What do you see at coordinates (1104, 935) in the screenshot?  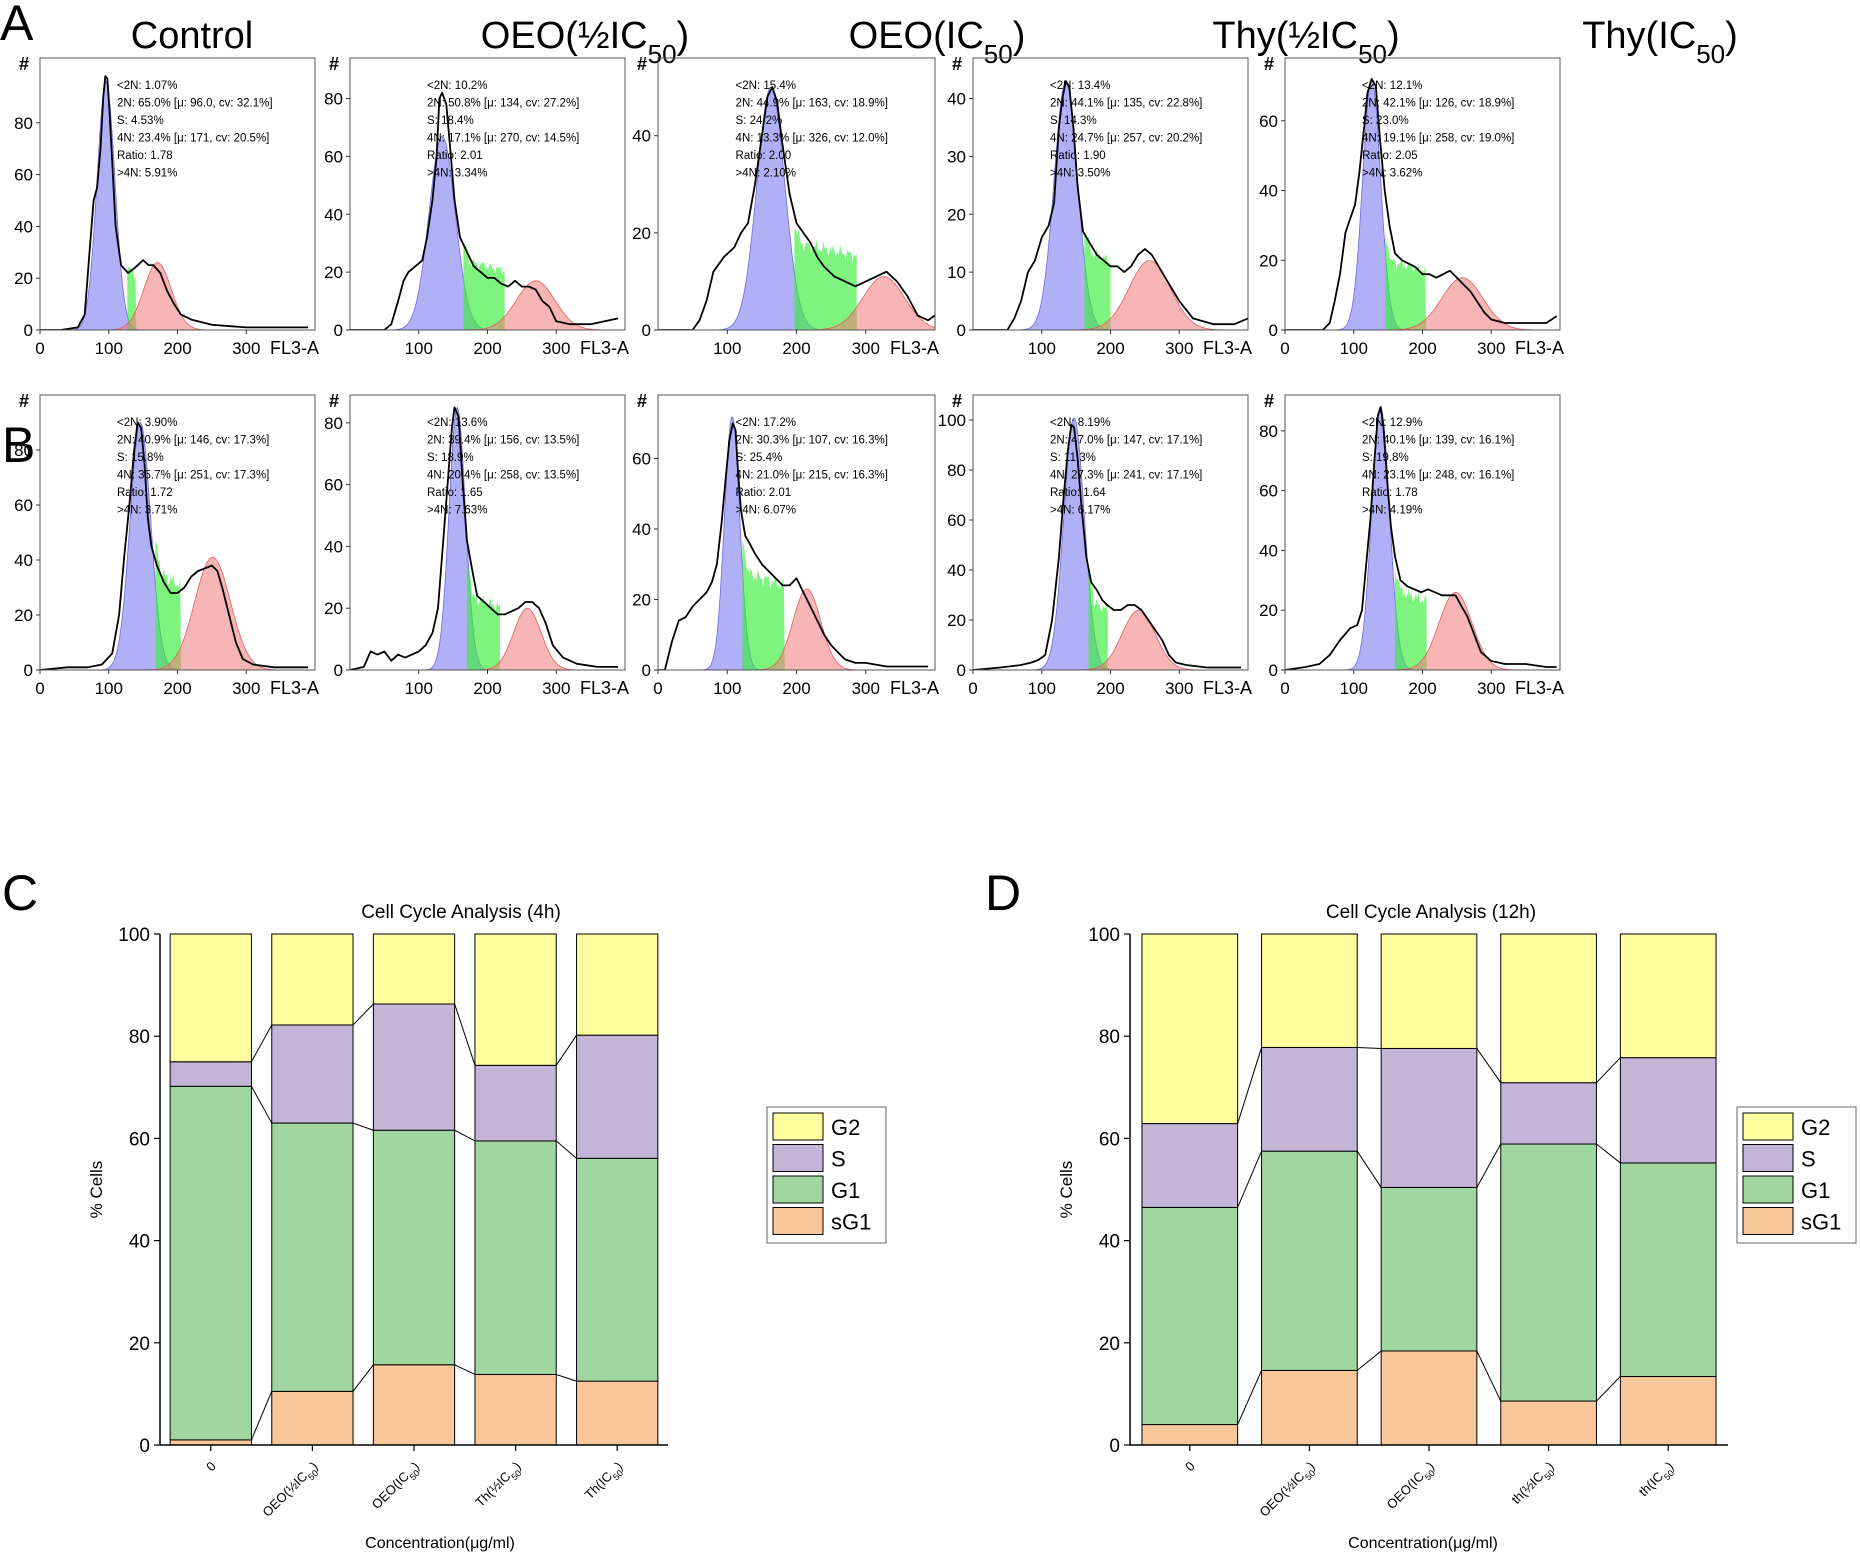 I see `bar-d-ytick-label: 100` at bounding box center [1104, 935].